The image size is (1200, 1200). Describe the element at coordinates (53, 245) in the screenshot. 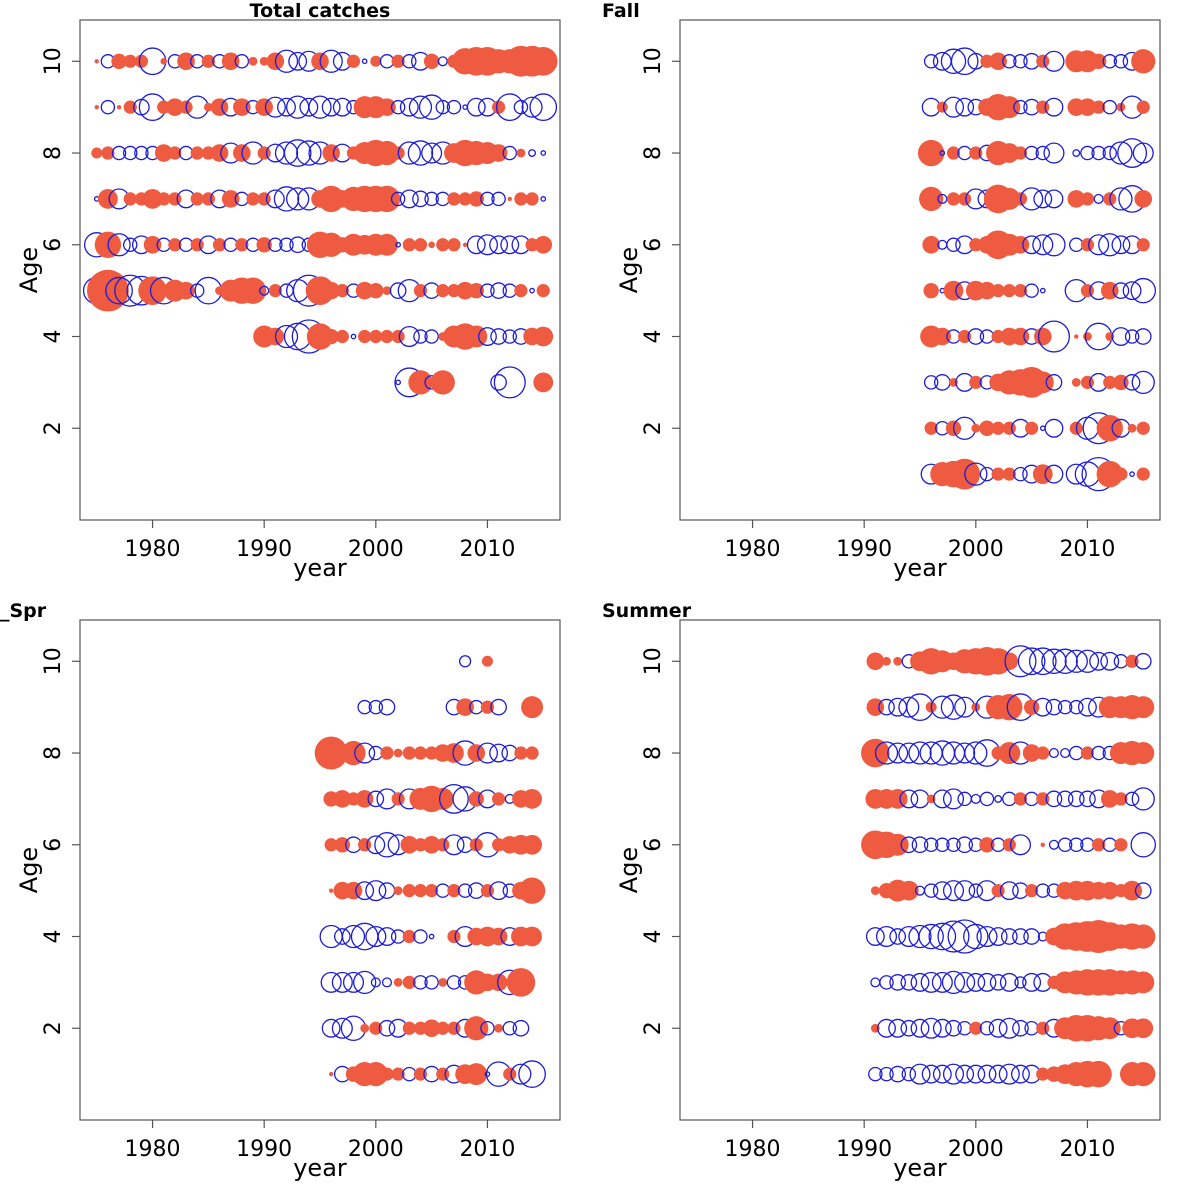

I see `y-tick-label: 6` at that location.